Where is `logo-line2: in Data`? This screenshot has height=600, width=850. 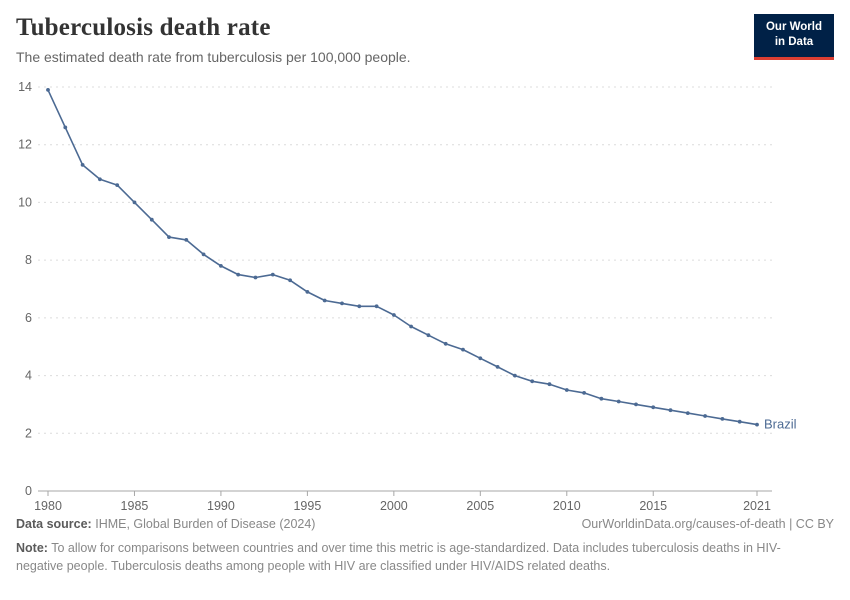
logo-line2: in Data is located at coordinates (794, 42).